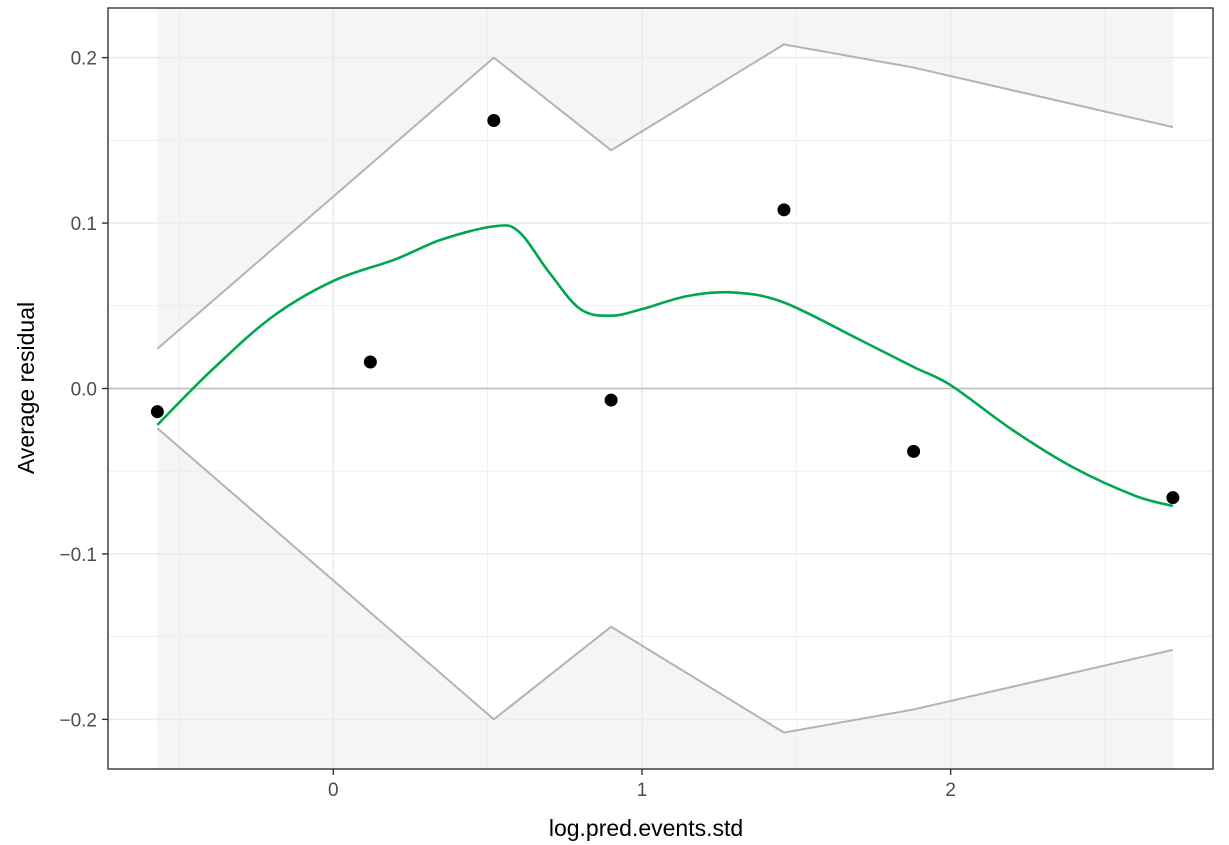  Describe the element at coordinates (84, 59) in the screenshot. I see `y-tick-label: 0.2` at that location.